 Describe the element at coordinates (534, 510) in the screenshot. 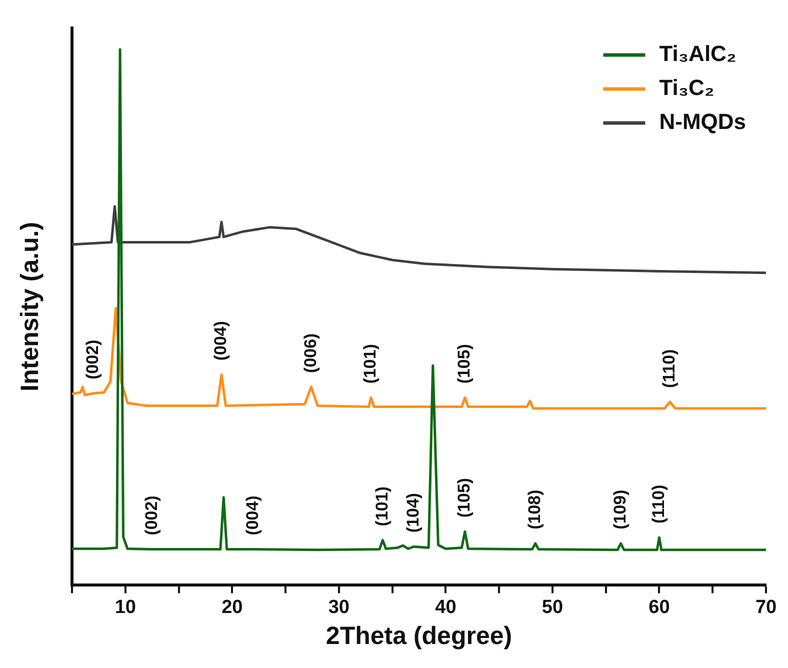

I see `annotation: (108)` at that location.